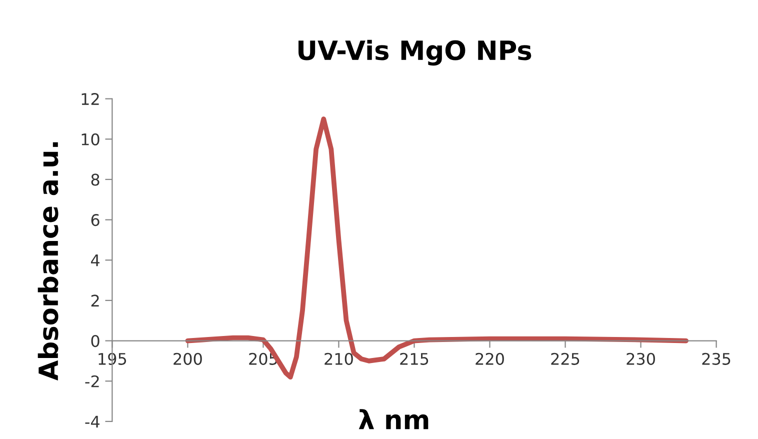 The width and height of the screenshot is (758, 439). Describe the element at coordinates (92, 422) in the screenshot. I see `y-tick-label: -4` at that location.